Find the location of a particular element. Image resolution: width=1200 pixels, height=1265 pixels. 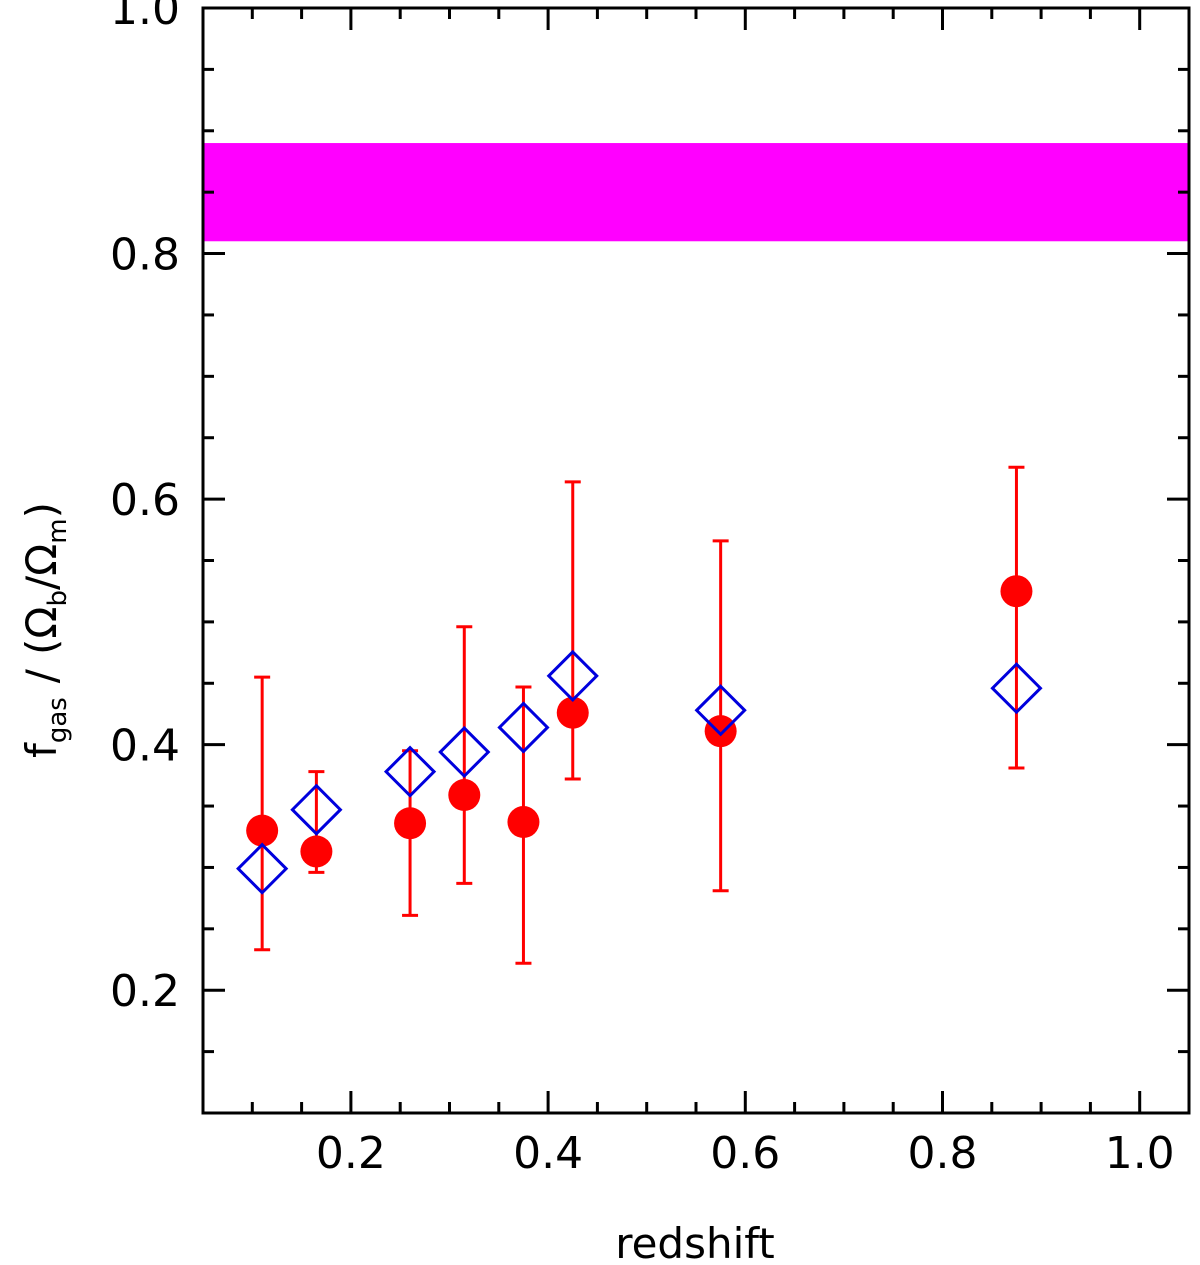

y-axis-title-omega-b: Ω is located at coordinates (41, 623).